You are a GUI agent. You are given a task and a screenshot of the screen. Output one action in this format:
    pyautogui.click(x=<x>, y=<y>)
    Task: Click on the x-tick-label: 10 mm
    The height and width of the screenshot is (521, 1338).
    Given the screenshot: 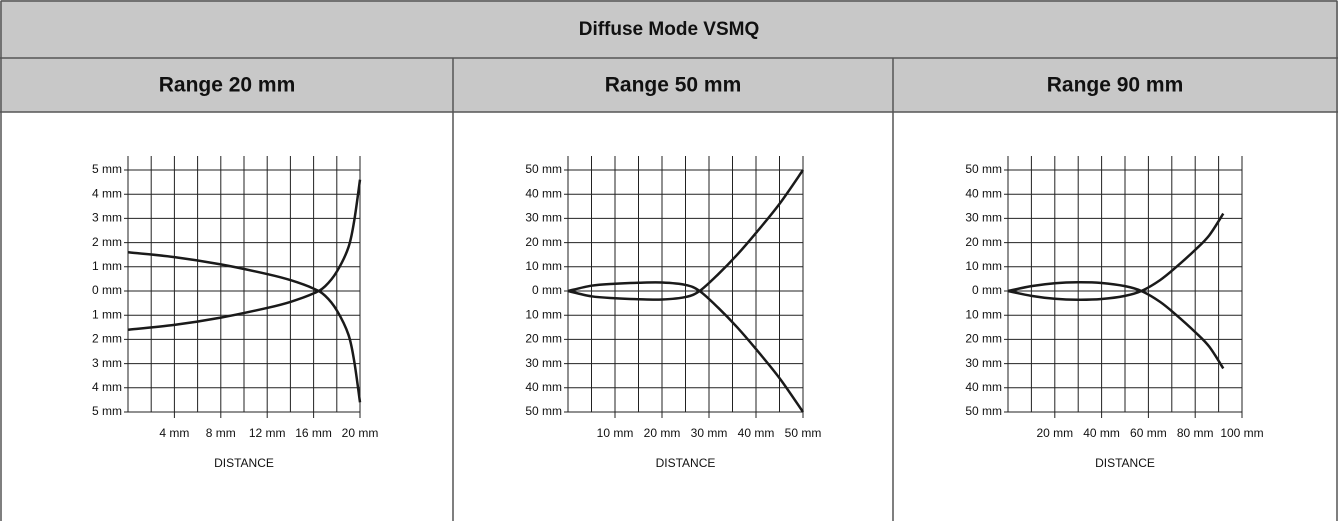 What is the action you would take?
    pyautogui.click(x=615, y=433)
    